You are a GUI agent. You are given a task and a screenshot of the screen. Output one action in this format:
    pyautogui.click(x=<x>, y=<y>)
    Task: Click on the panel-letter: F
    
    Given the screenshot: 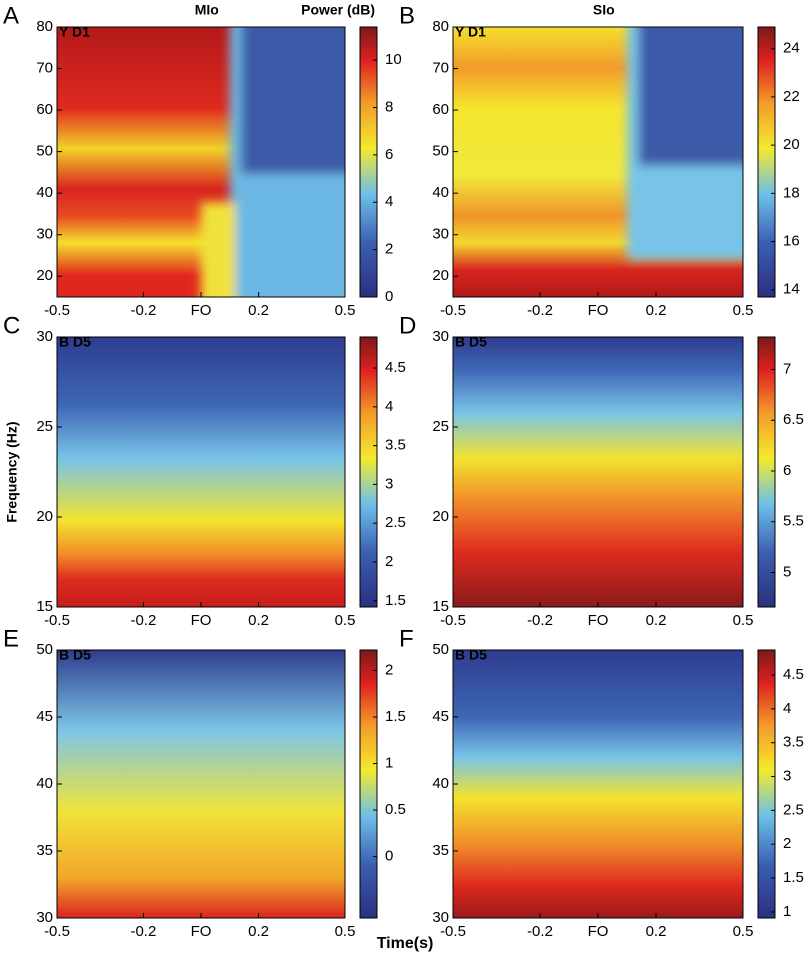 What is the action you would take?
    pyautogui.click(x=406, y=638)
    